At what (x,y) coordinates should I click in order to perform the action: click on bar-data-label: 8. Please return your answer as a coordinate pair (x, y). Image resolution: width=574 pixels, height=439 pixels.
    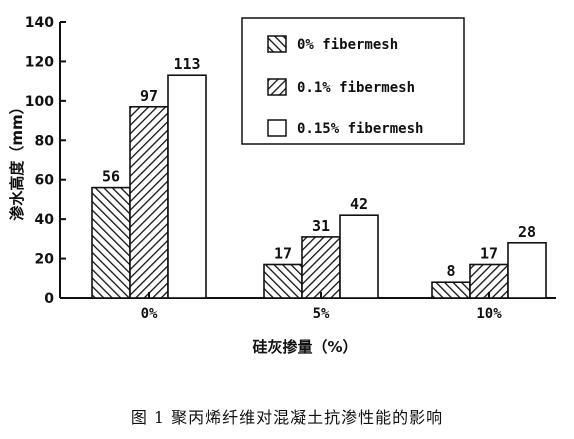
    Looking at the image, I should click on (450, 271).